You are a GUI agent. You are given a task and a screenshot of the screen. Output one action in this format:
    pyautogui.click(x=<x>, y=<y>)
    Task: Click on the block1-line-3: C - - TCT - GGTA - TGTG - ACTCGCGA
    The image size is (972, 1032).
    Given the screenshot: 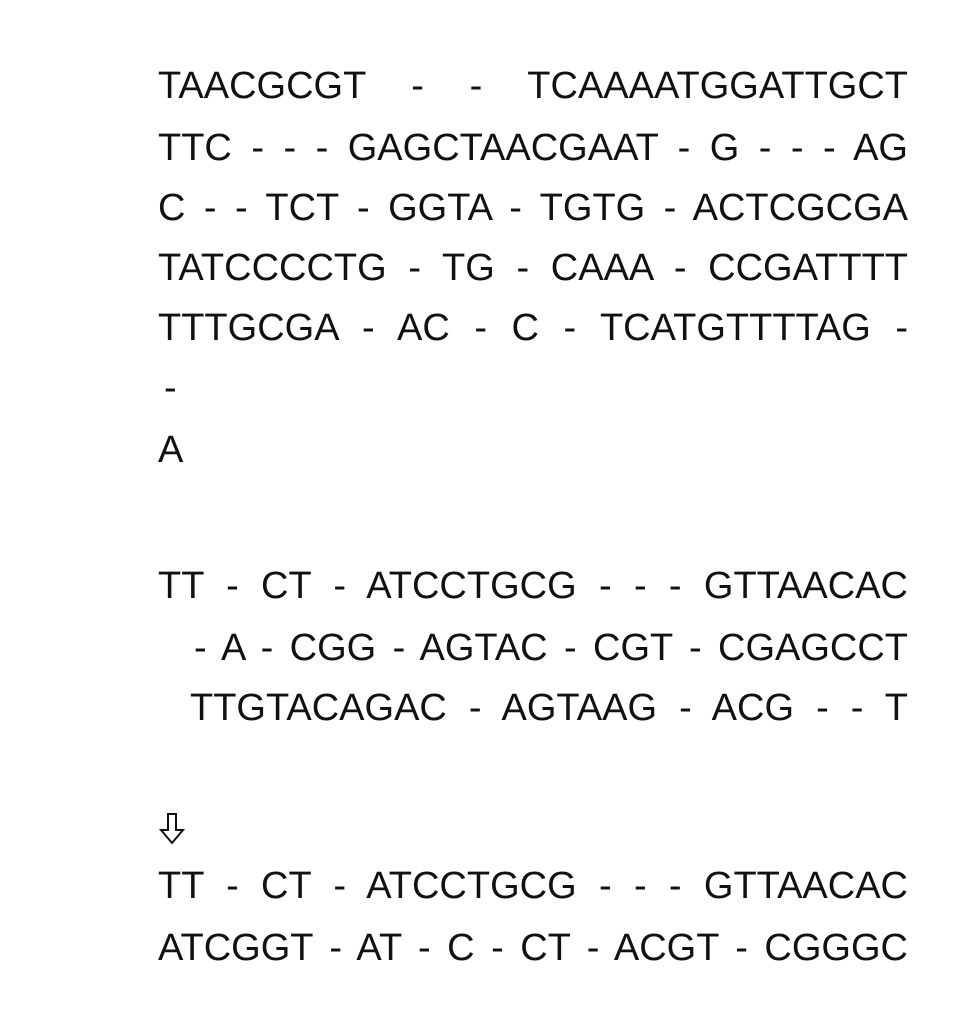 What is the action you would take?
    pyautogui.click(x=533, y=208)
    